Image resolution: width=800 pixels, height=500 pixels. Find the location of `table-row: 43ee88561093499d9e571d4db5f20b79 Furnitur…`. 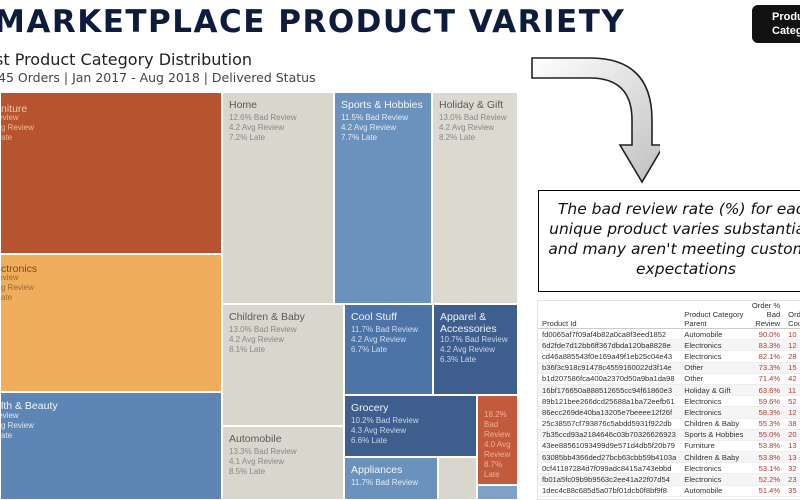

table-row: 43ee88561093499d9e571d4db5f20b79 Furnitur… is located at coordinates (669, 446).